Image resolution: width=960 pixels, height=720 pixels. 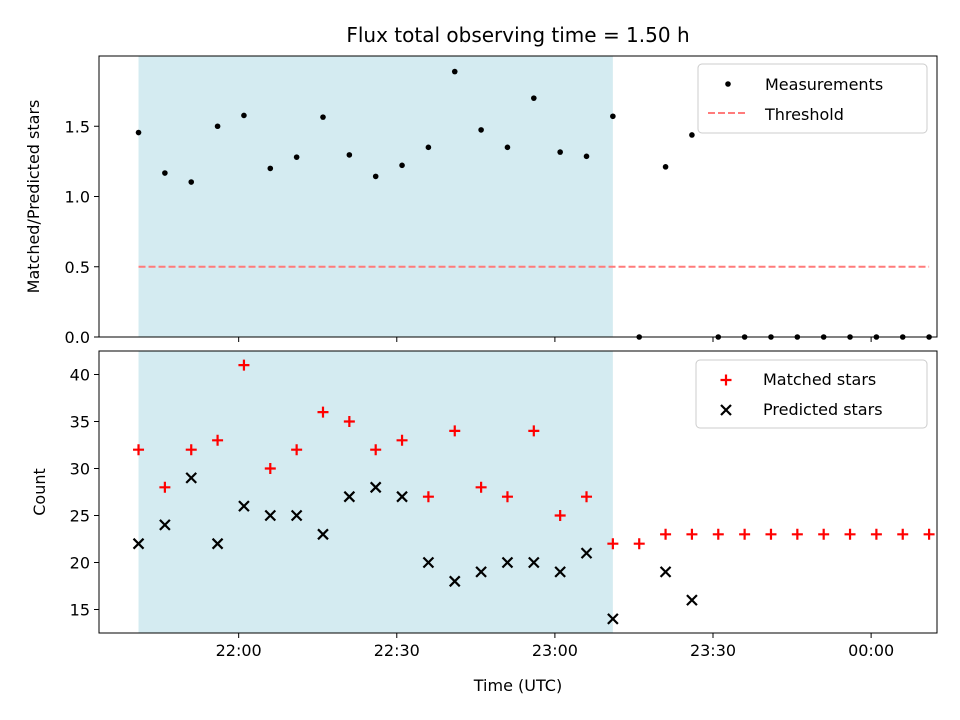 I want to click on legend-matched-marker, so click(x=726, y=380).